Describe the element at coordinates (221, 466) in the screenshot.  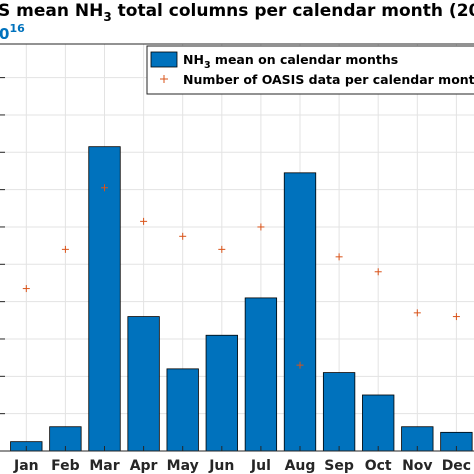
I see `x-tick-label-jun: Jun` at that location.